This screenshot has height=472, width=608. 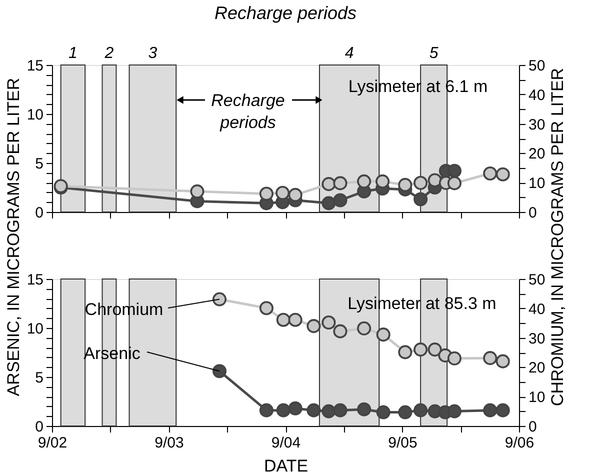 I want to click on band-label: 4, so click(x=349, y=53).